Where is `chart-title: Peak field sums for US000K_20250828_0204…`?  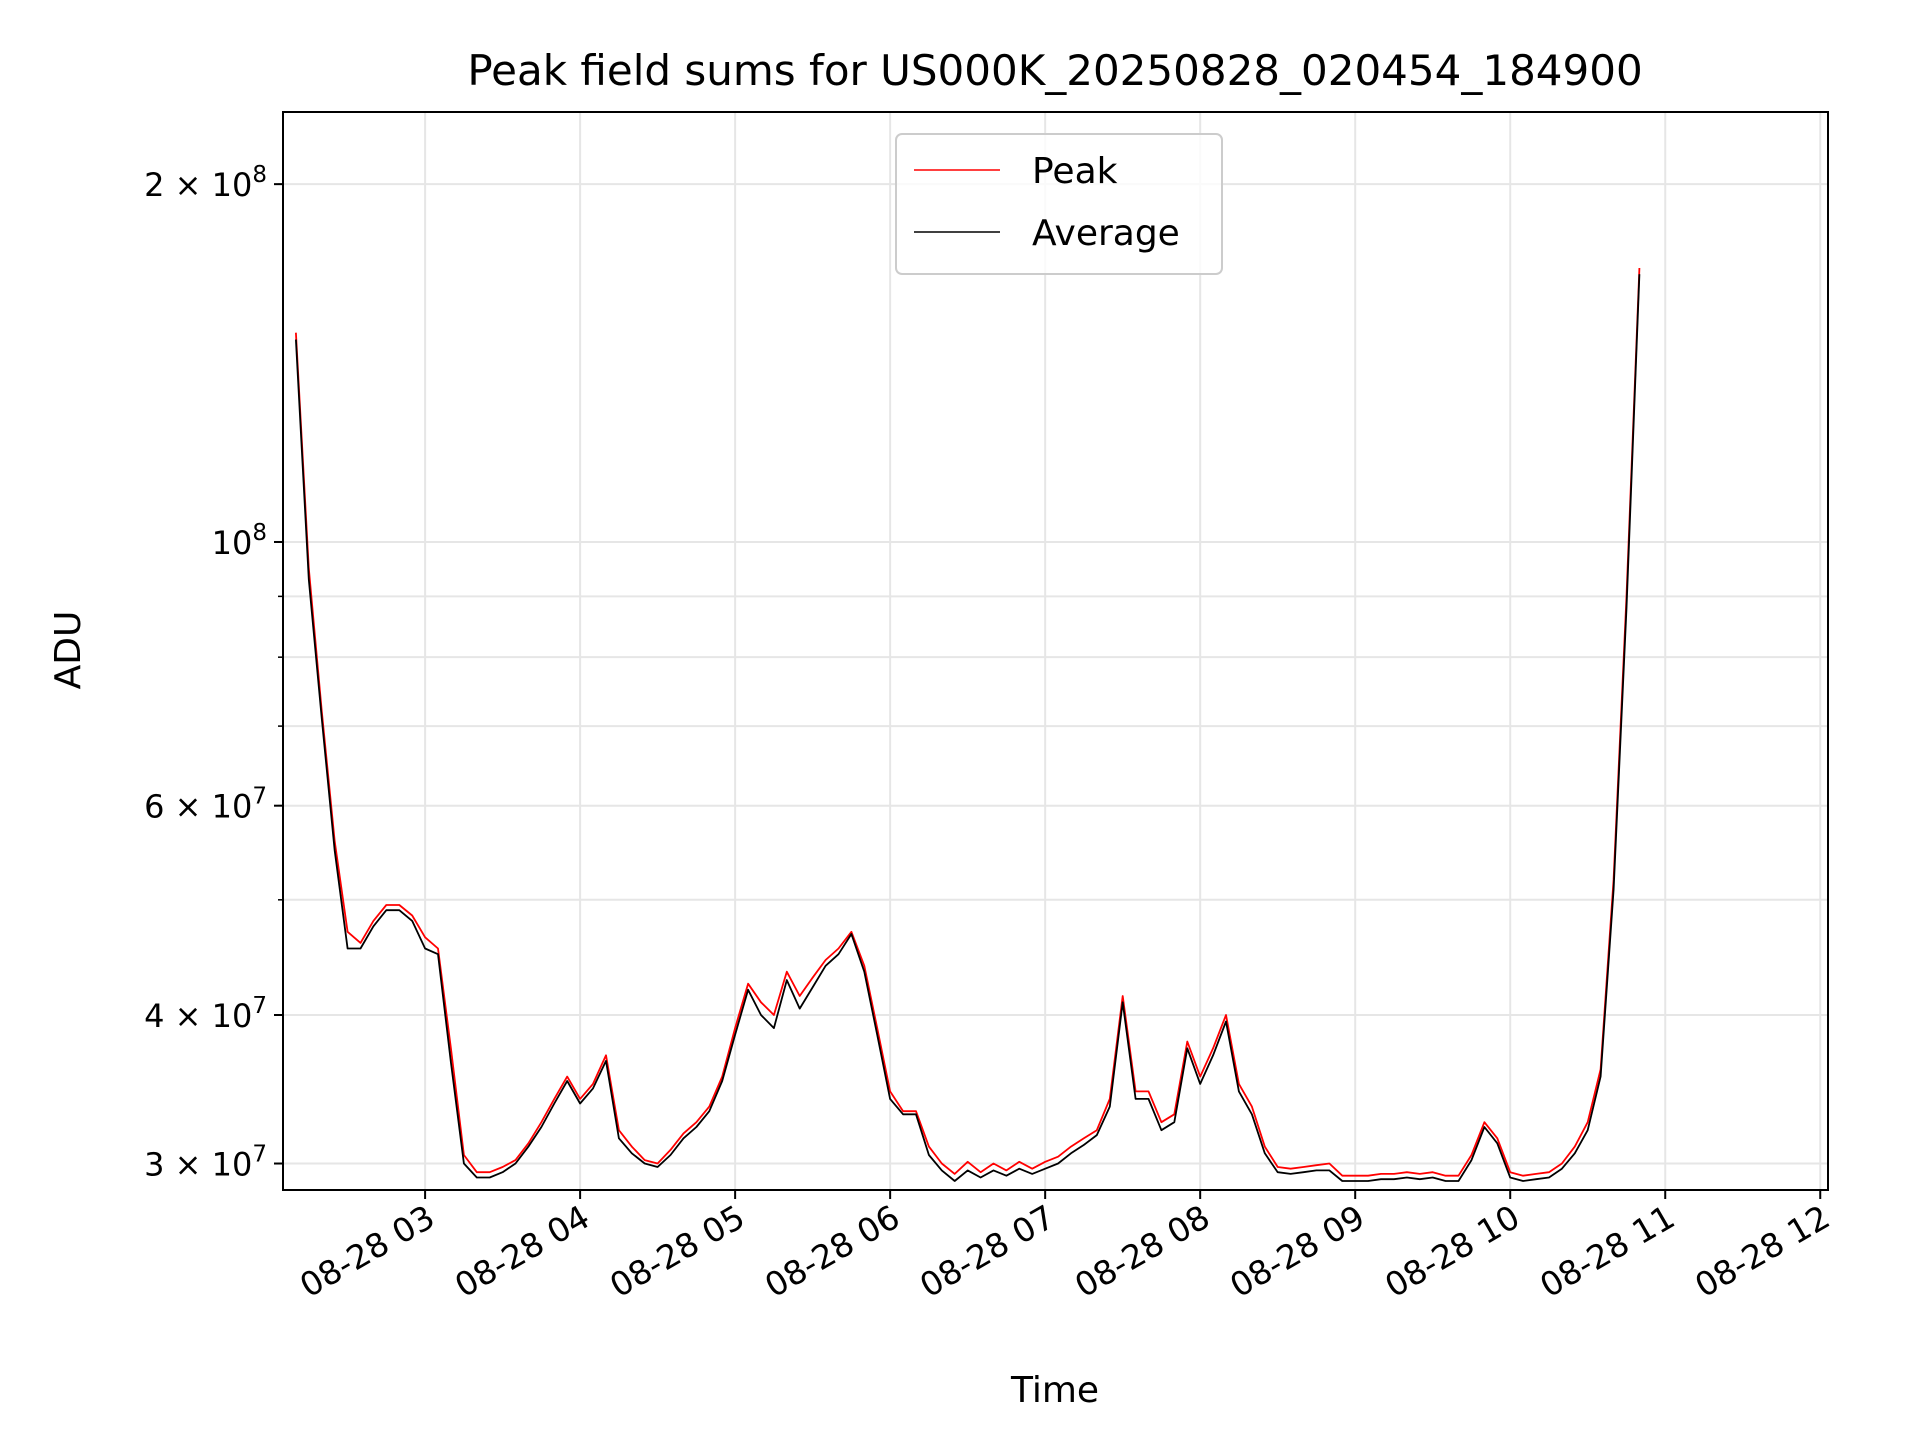
chart-title: Peak field sums for US000K_20250828_0204… is located at coordinates (1054, 70).